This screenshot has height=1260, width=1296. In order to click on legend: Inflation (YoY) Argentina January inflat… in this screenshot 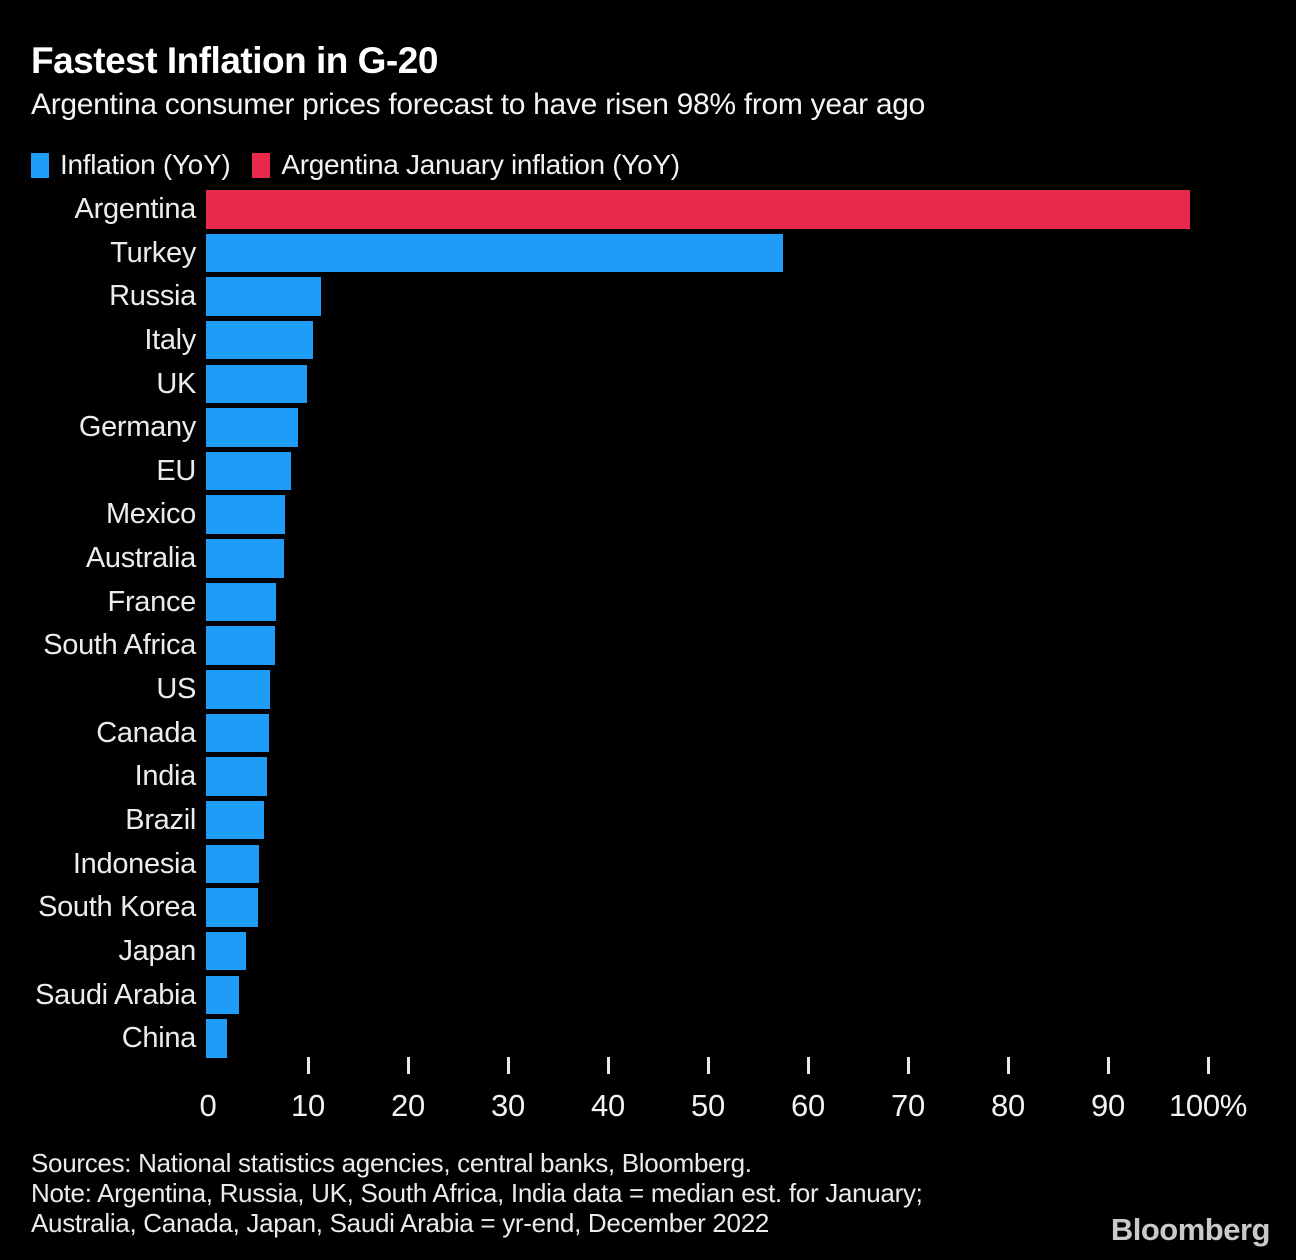, I will do `click(355, 165)`.